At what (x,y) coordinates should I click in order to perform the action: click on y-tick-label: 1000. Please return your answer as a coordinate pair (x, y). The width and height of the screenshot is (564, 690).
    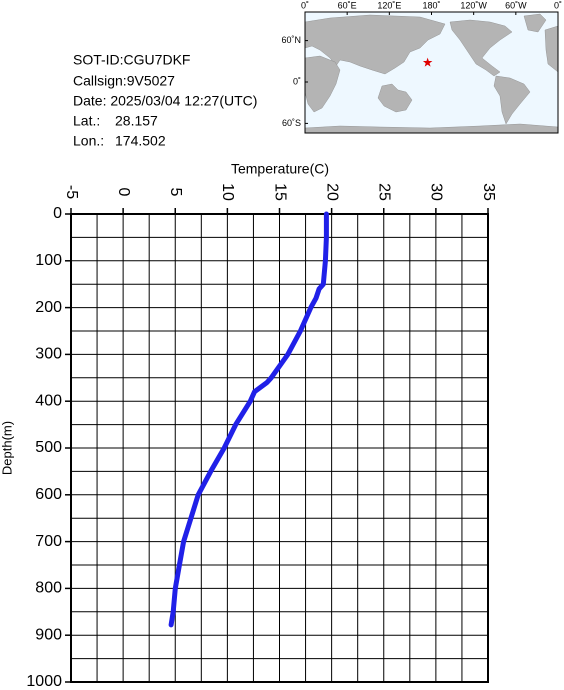
    Looking at the image, I should click on (44, 681).